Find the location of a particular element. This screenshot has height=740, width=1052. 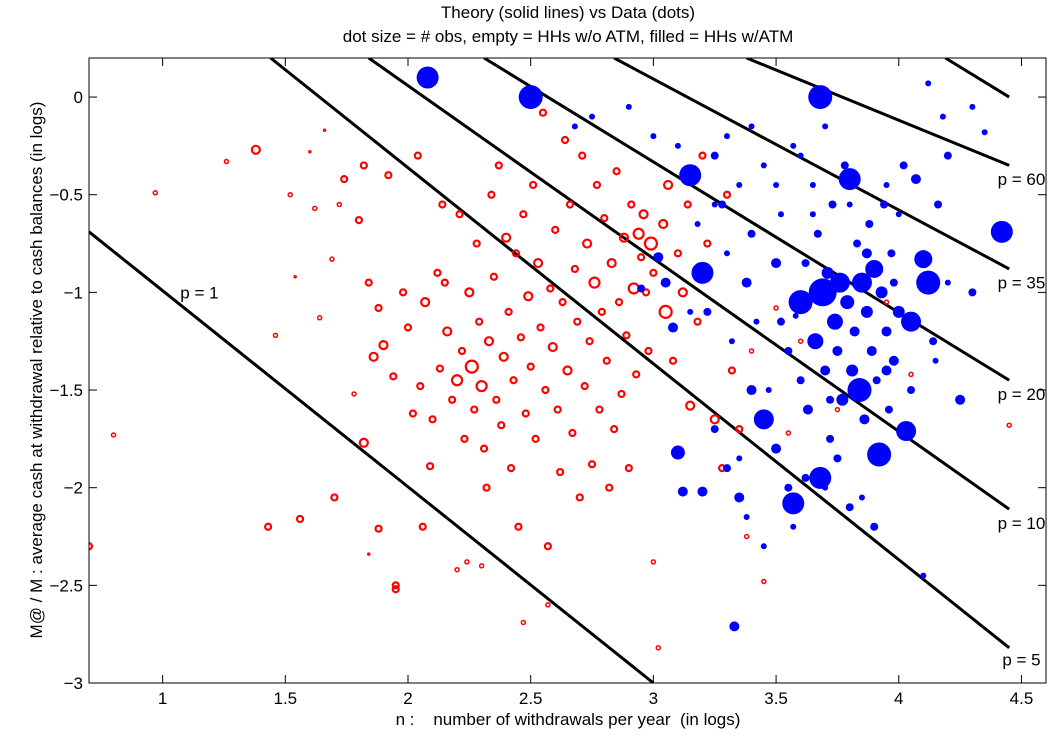

x-tick-label: 1 is located at coordinates (162, 698).